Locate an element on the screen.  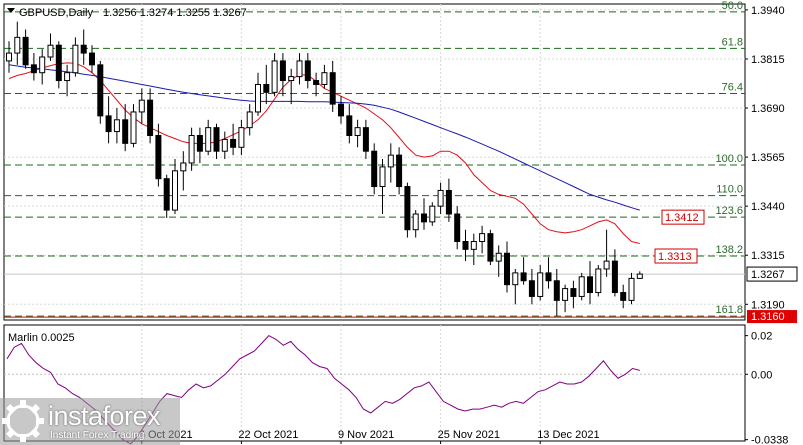
osc-y-tick-label: 0.00 is located at coordinates (761, 375).